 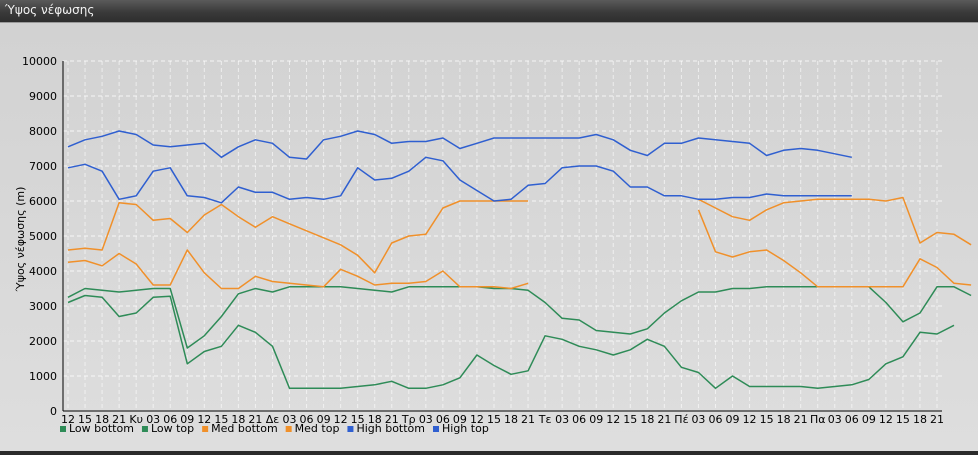 What do you see at coordinates (408, 419) in the screenshot?
I see `x-tick-label: Τρ` at bounding box center [408, 419].